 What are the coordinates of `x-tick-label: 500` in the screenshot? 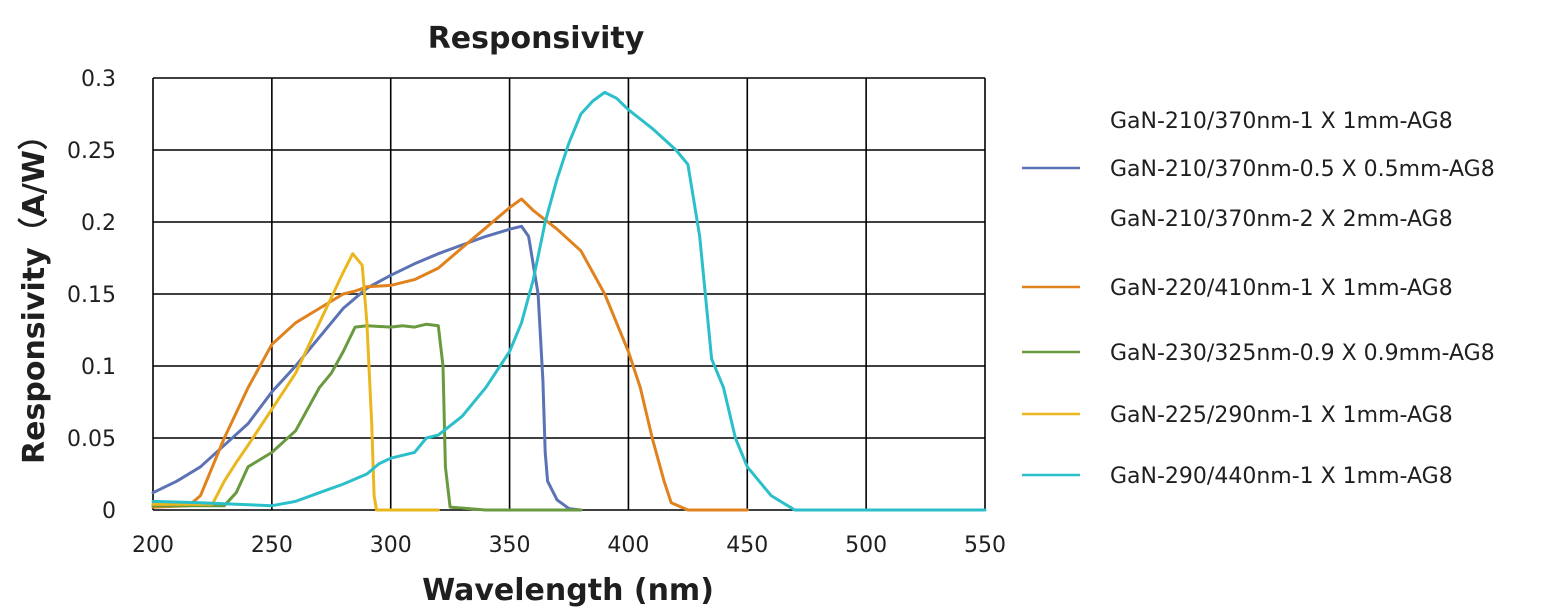 It's located at (866, 545).